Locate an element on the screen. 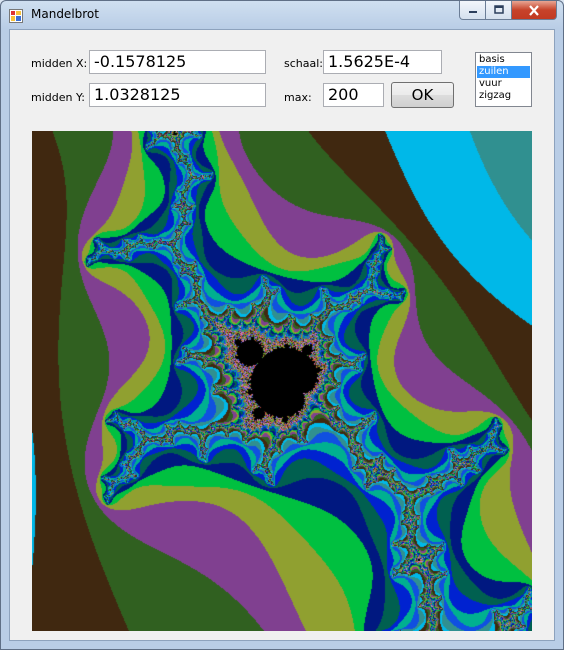 This screenshot has width=564, height=650. schaal-input: 1.5625E-4 is located at coordinates (382, 62).